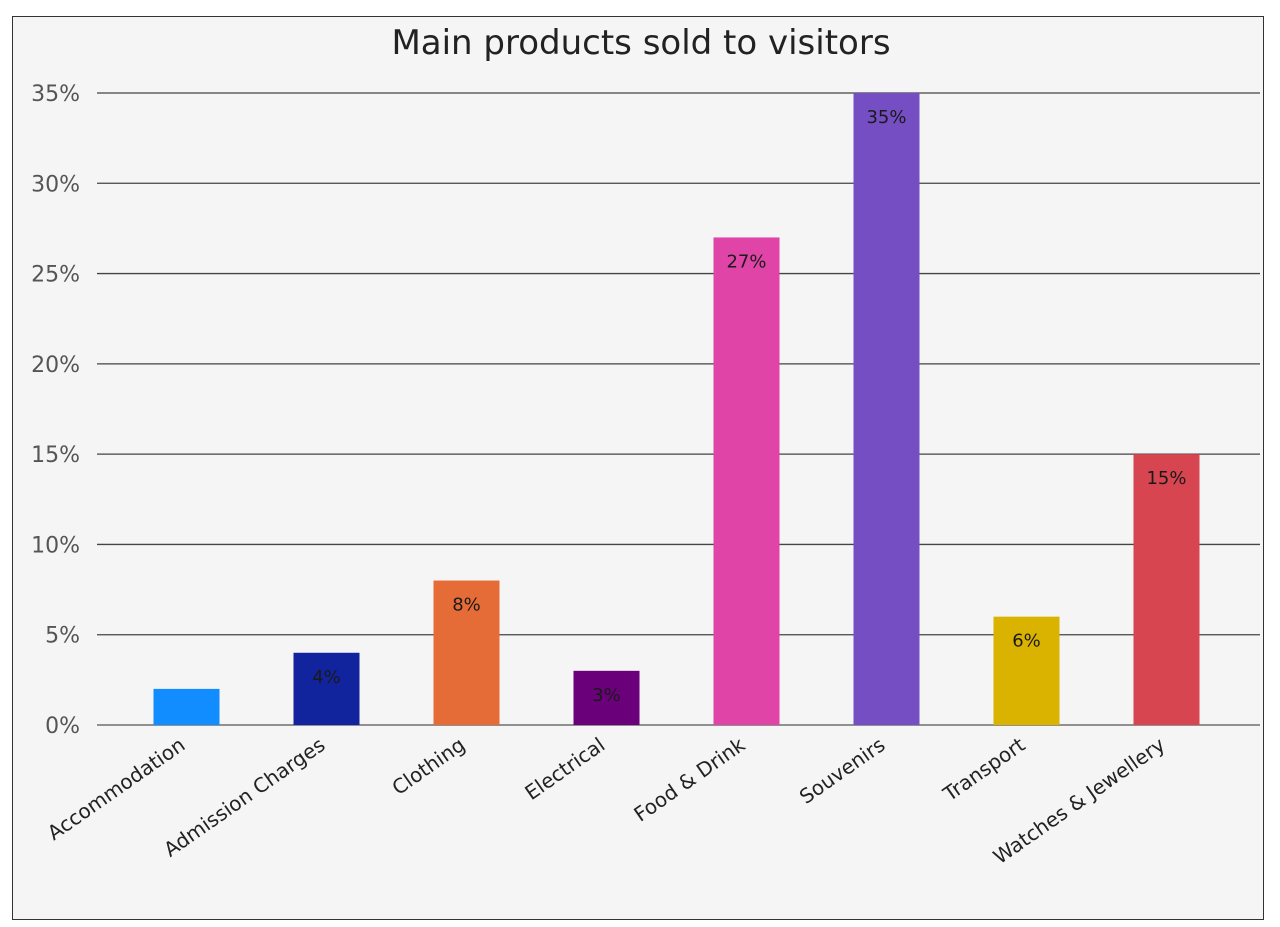 Image resolution: width=1280 pixels, height=927 pixels. I want to click on y-tick-label: 10%, so click(55, 545).